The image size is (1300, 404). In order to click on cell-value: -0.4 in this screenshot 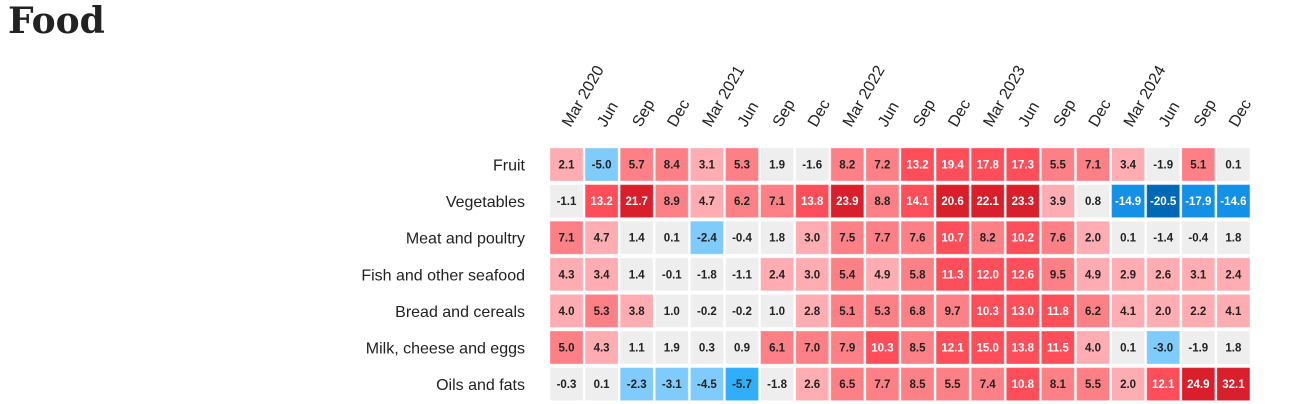, I will do `click(742, 239)`.